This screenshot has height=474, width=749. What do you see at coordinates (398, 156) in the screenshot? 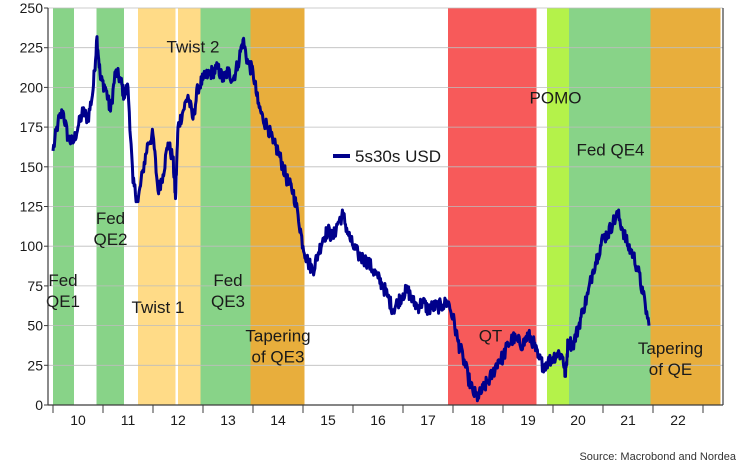
I see `legend-label: 5s30s USD` at bounding box center [398, 156].